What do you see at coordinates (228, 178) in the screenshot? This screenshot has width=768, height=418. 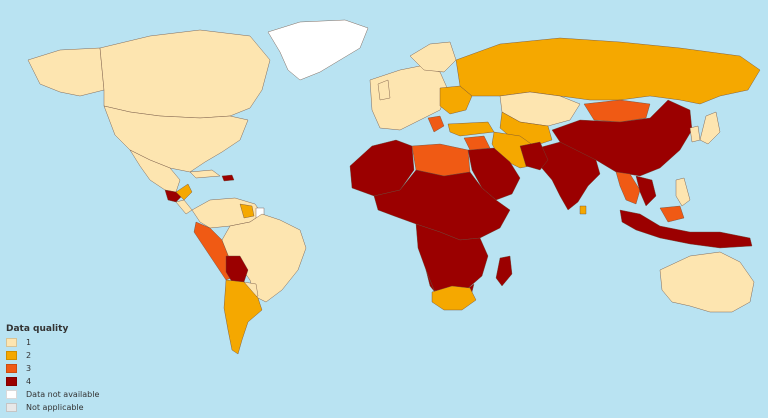 I see `region-haiti` at bounding box center [228, 178].